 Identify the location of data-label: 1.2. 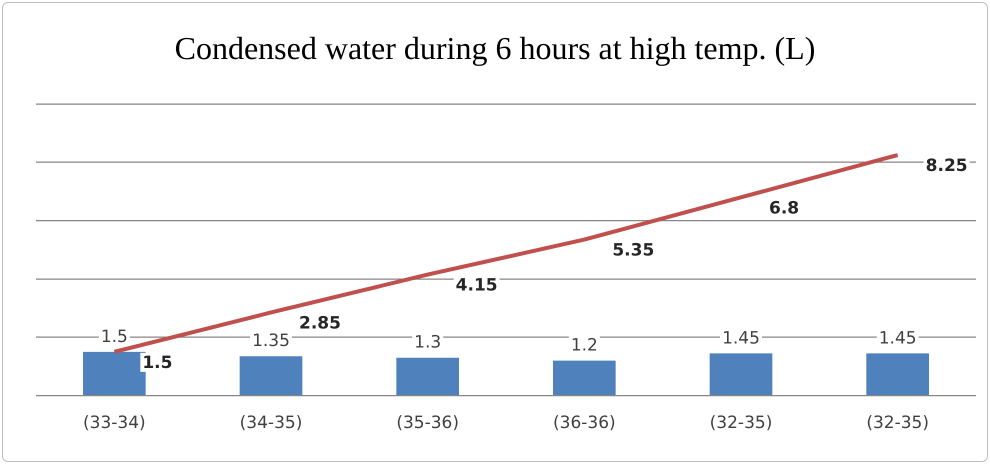
(584, 346).